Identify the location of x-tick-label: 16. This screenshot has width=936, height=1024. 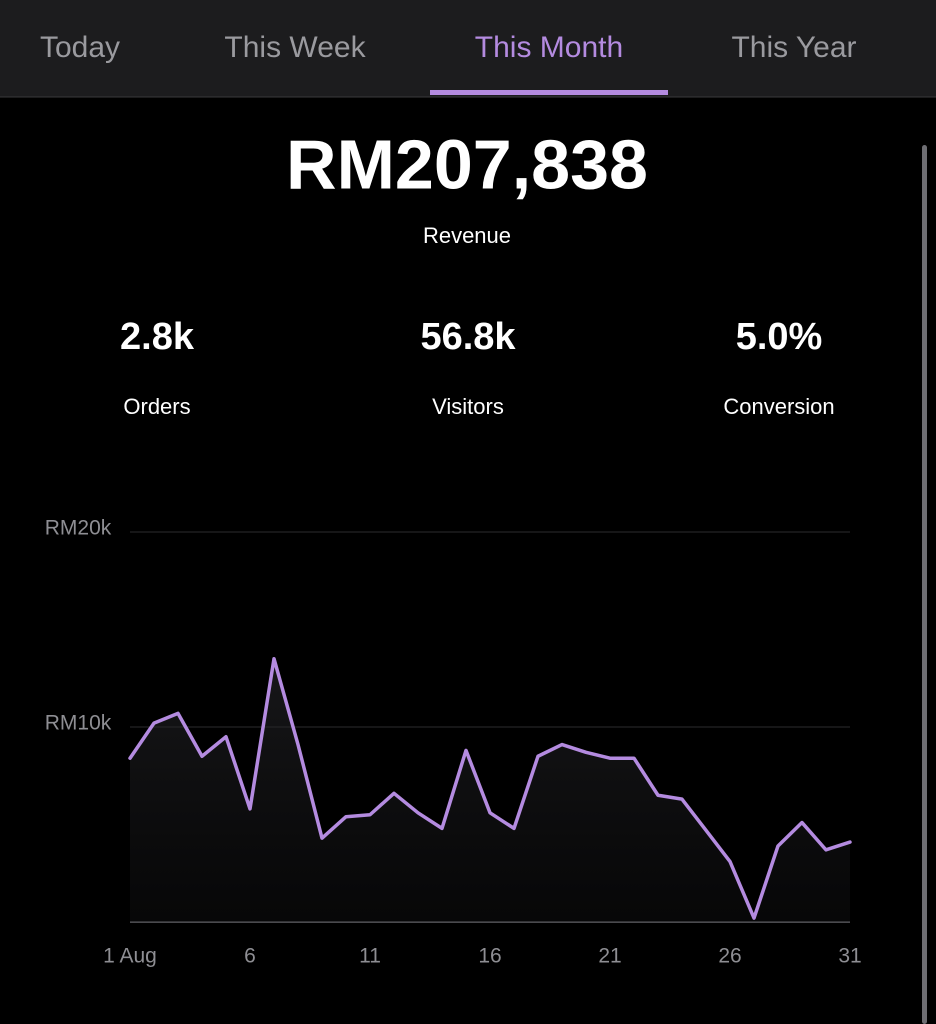
(489, 956).